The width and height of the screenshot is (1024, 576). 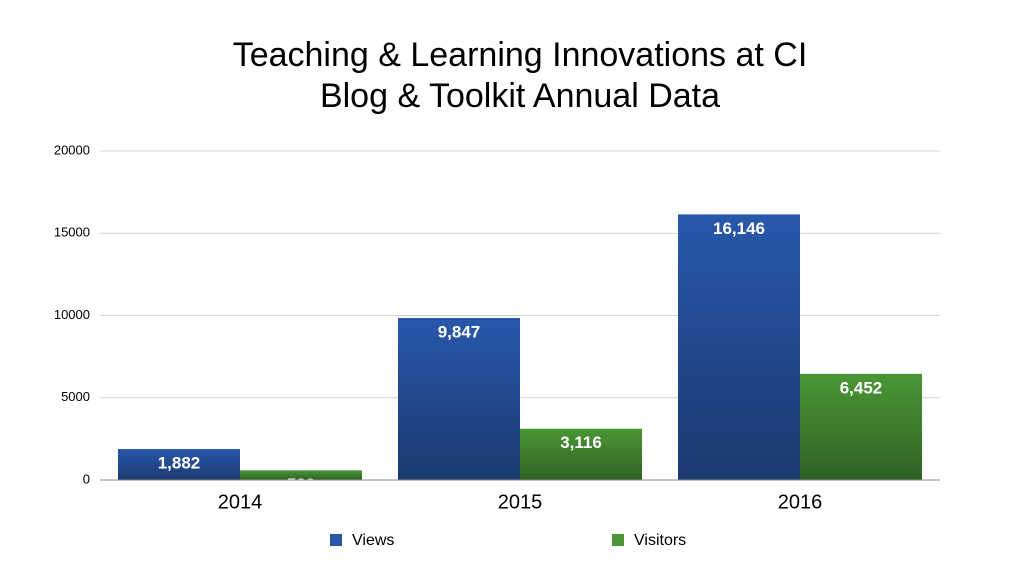 What do you see at coordinates (75, 396) in the screenshot?
I see `y-tick-label: 5000` at bounding box center [75, 396].